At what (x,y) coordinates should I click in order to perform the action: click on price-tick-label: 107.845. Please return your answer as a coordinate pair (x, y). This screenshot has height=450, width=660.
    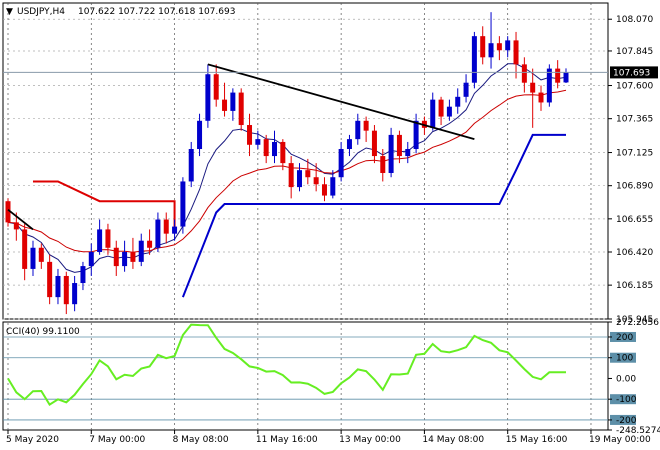
    Looking at the image, I should click on (634, 52).